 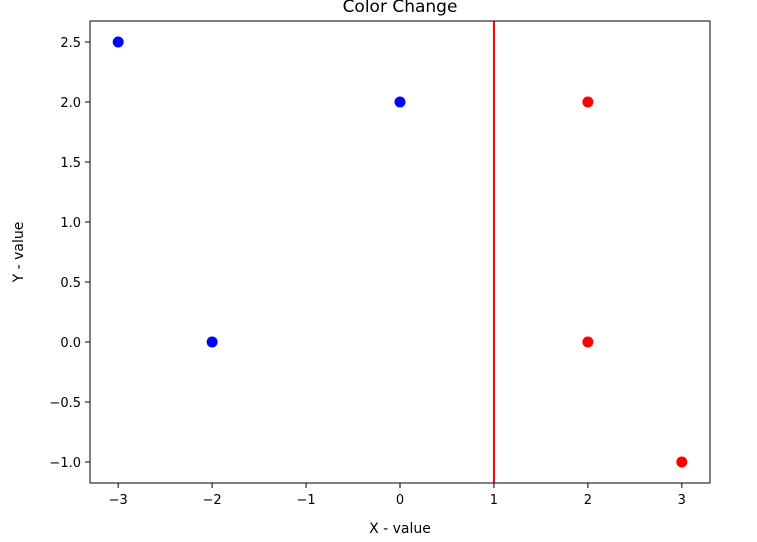 I want to click on x-tick-label: 2, so click(x=588, y=500).